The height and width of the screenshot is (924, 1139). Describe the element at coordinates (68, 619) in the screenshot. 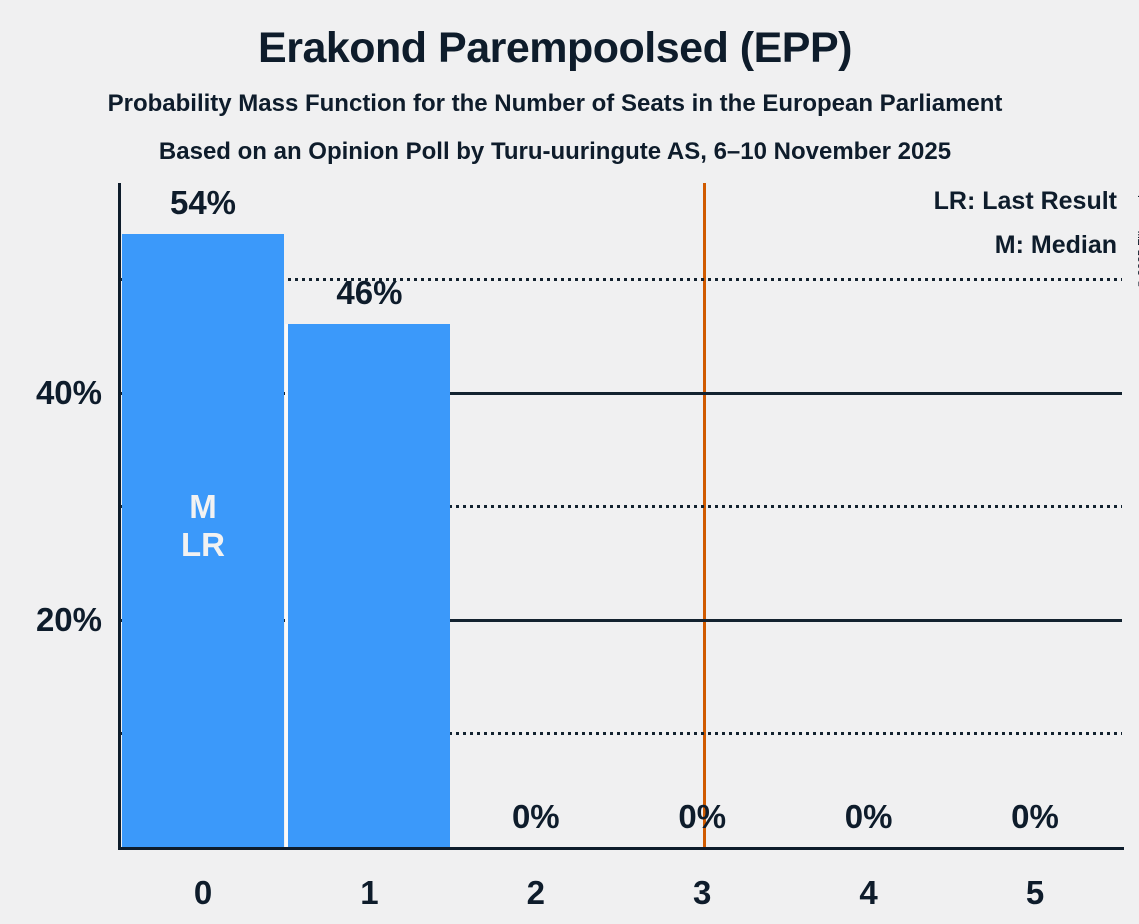

I see `y-tick-label: 20%` at that location.